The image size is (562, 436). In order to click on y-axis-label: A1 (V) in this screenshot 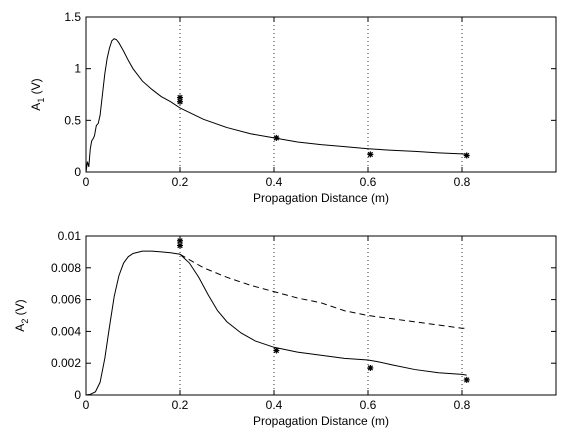, I will do `click(37, 94)`.